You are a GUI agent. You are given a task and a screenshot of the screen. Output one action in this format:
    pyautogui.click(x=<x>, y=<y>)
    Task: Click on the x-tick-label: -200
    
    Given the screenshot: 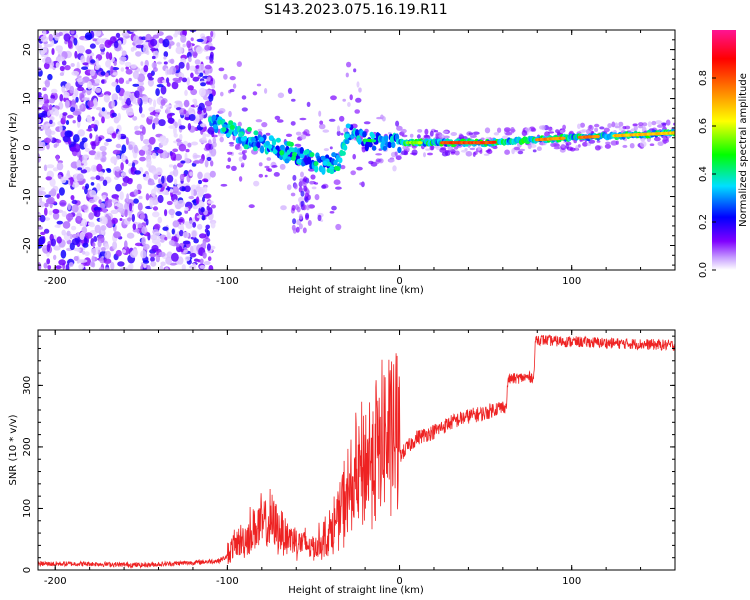 What is the action you would take?
    pyautogui.click(x=55, y=281)
    